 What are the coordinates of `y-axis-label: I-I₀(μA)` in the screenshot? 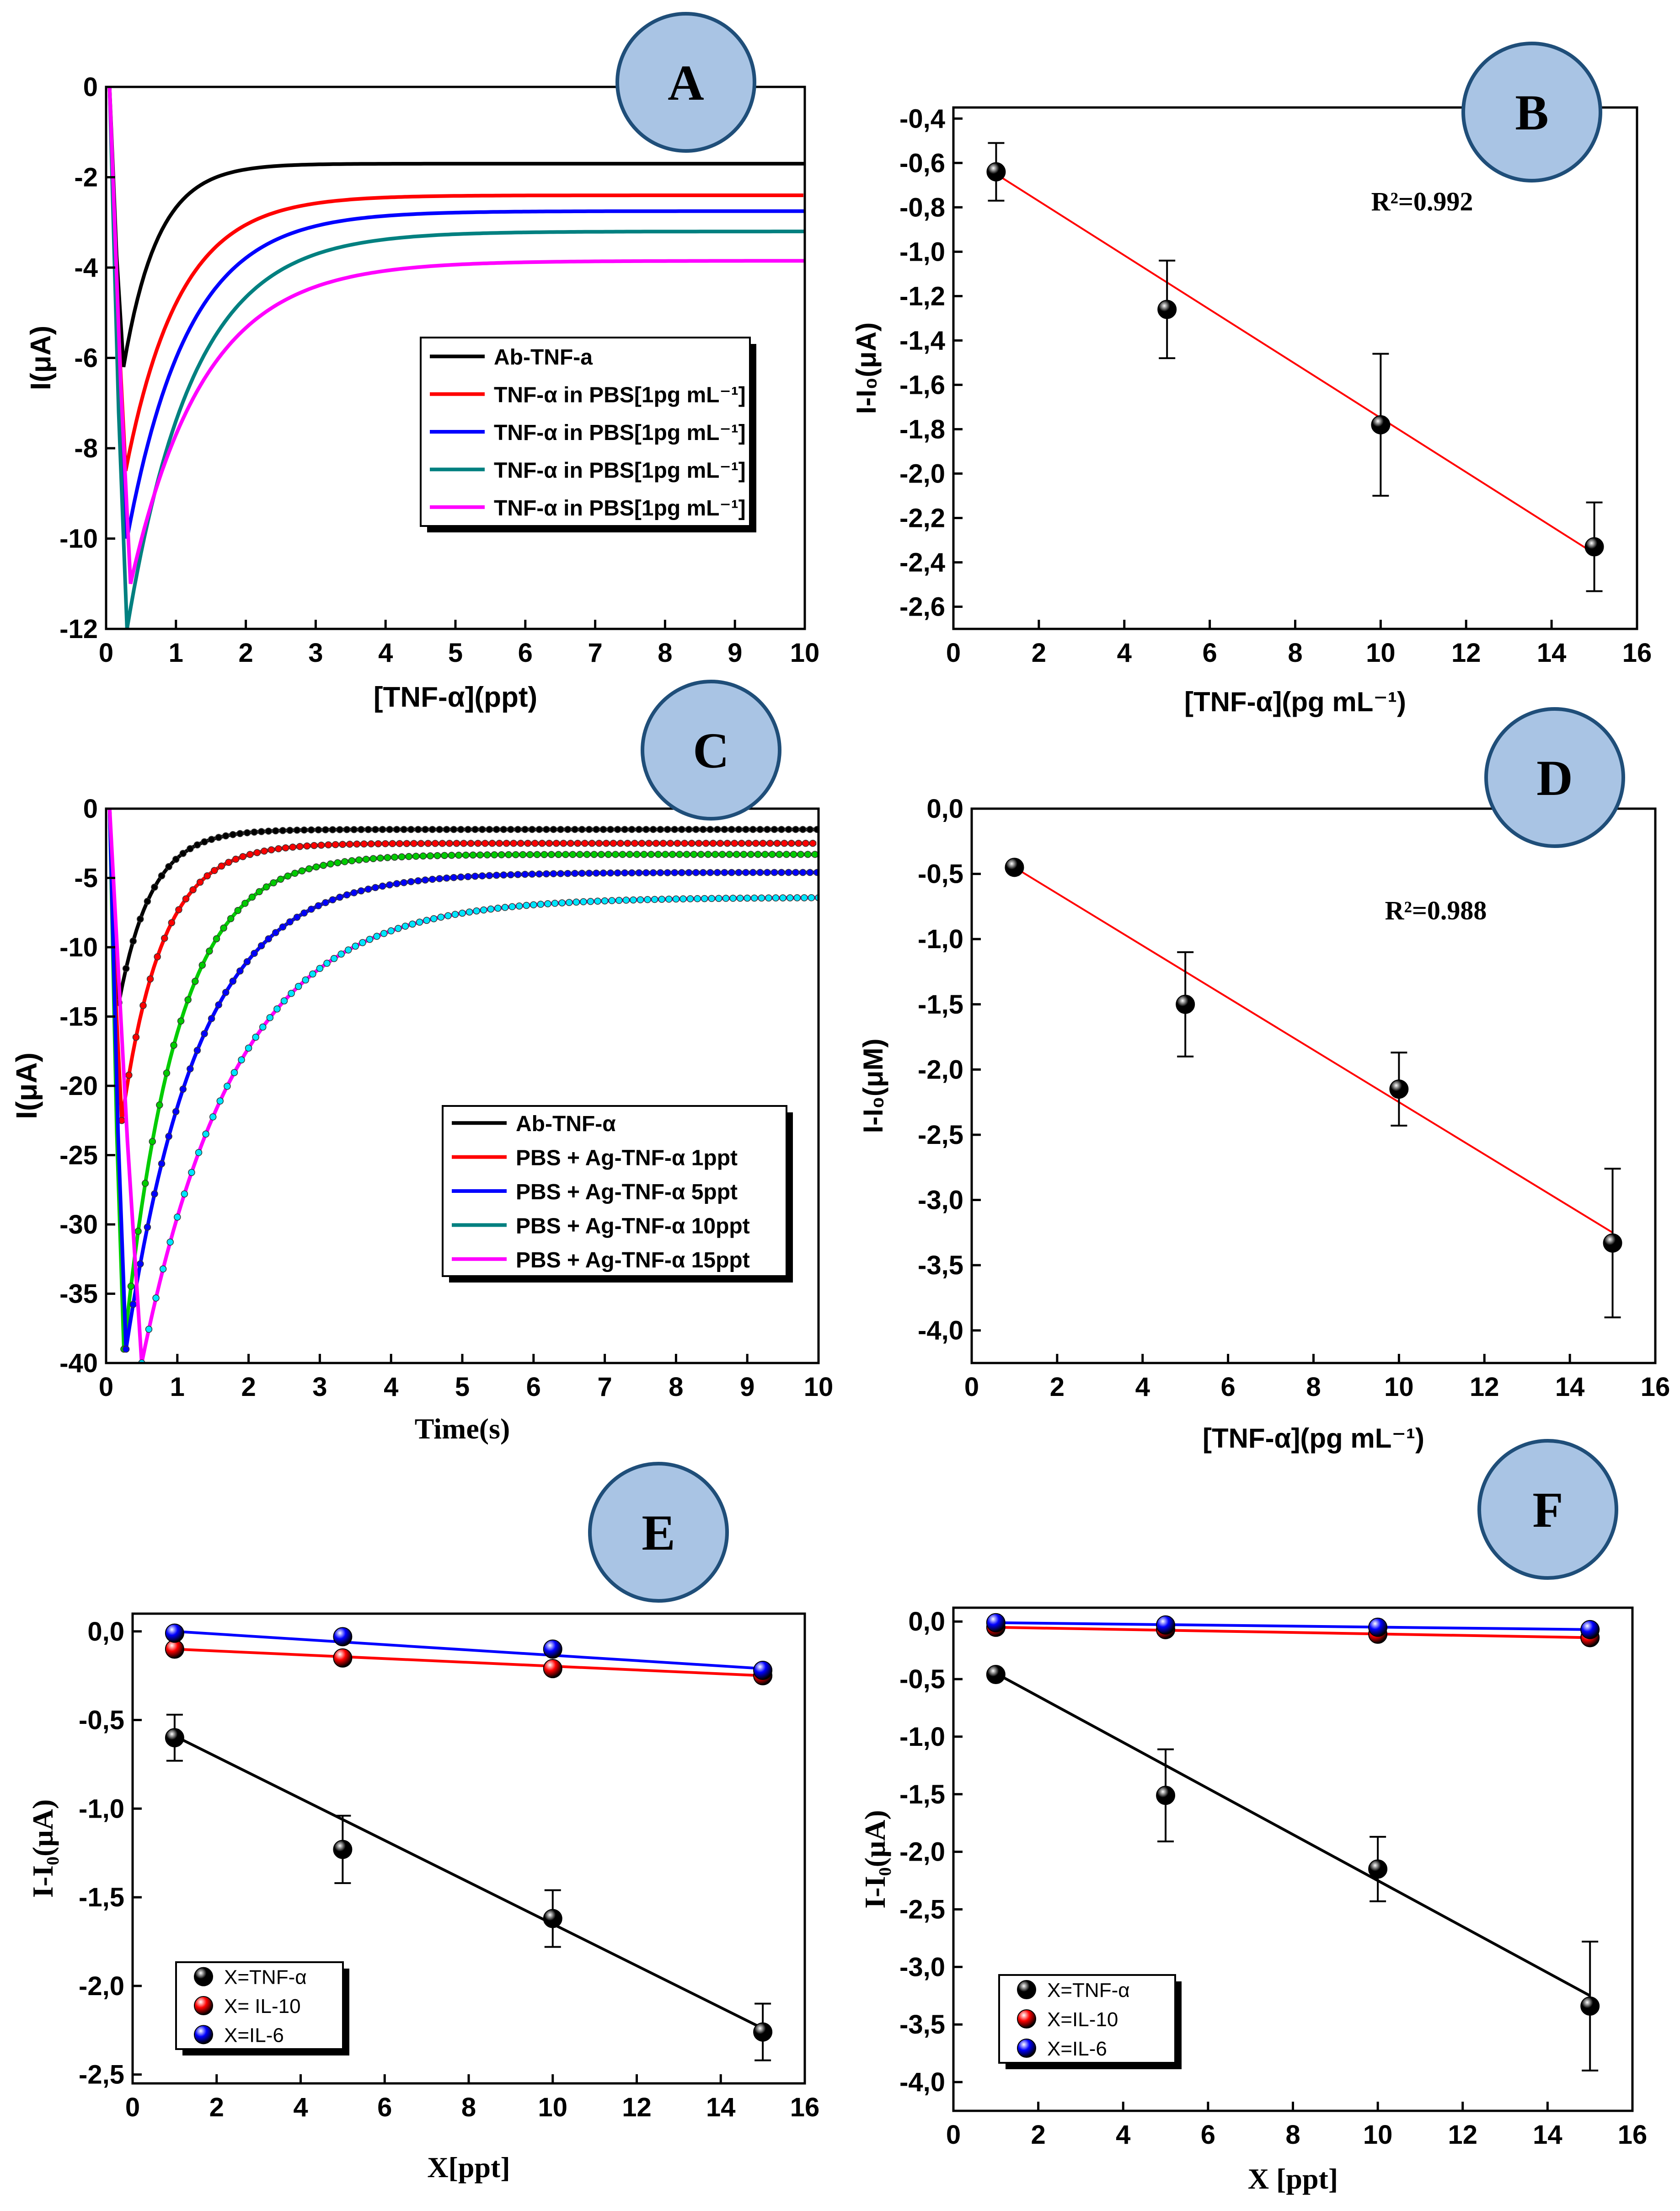 It's located at (875, 1859).